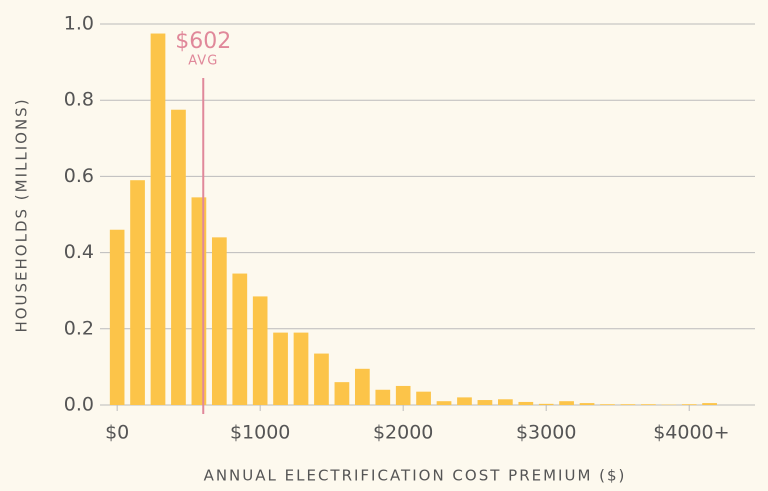  I want to click on x-tick-label: $3000, so click(546, 433).